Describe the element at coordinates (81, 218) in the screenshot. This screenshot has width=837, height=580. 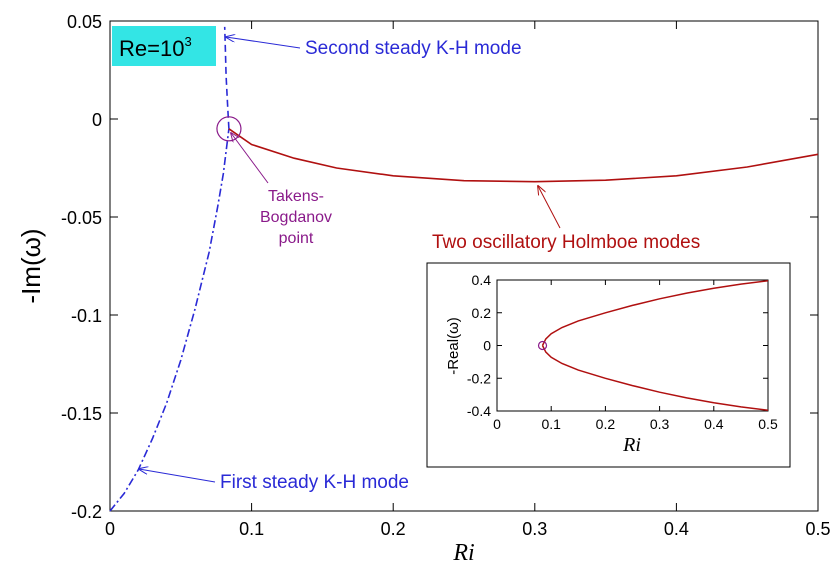
I see `y-tick-label: -0.05` at that location.